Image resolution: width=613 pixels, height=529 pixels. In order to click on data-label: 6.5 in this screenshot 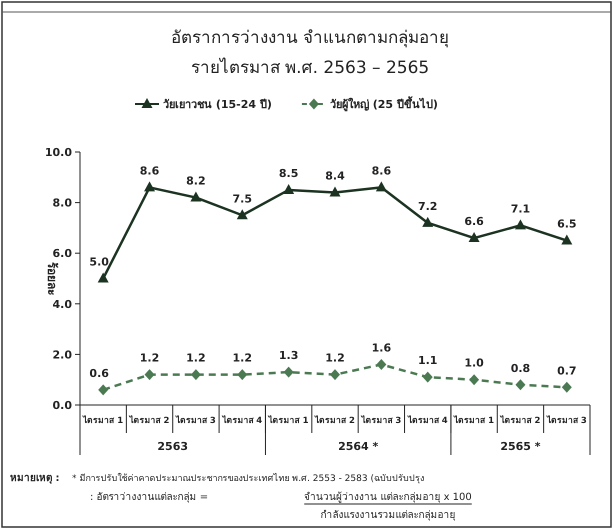, I will do `click(567, 224)`.